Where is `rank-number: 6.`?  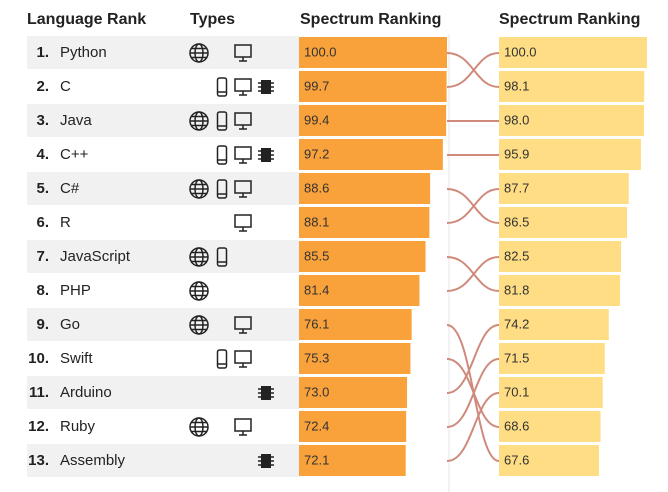 rank-number: 6. is located at coordinates (42, 222).